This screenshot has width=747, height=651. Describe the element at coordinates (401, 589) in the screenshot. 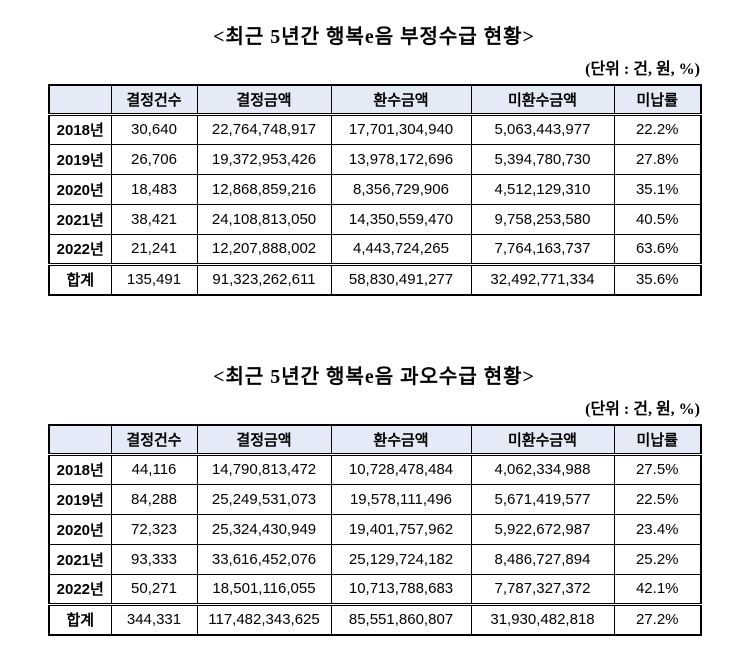

I see `data-cell: 10,713,788,683` at that location.